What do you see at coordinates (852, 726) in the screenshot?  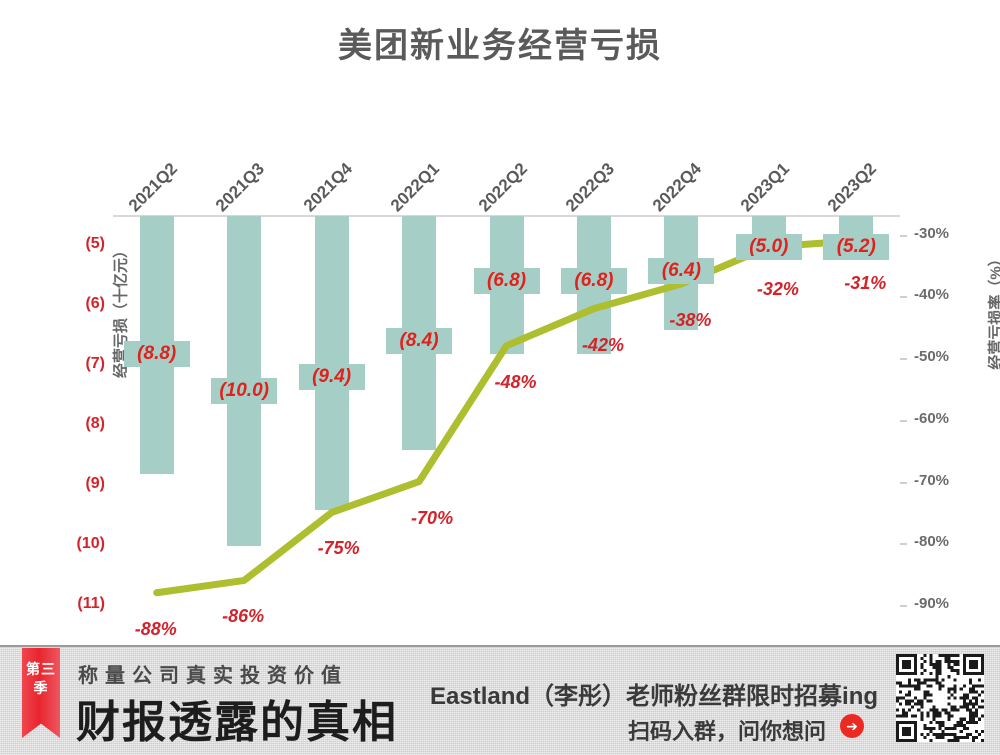 I see `arrow-right-icon: ➔` at bounding box center [852, 726].